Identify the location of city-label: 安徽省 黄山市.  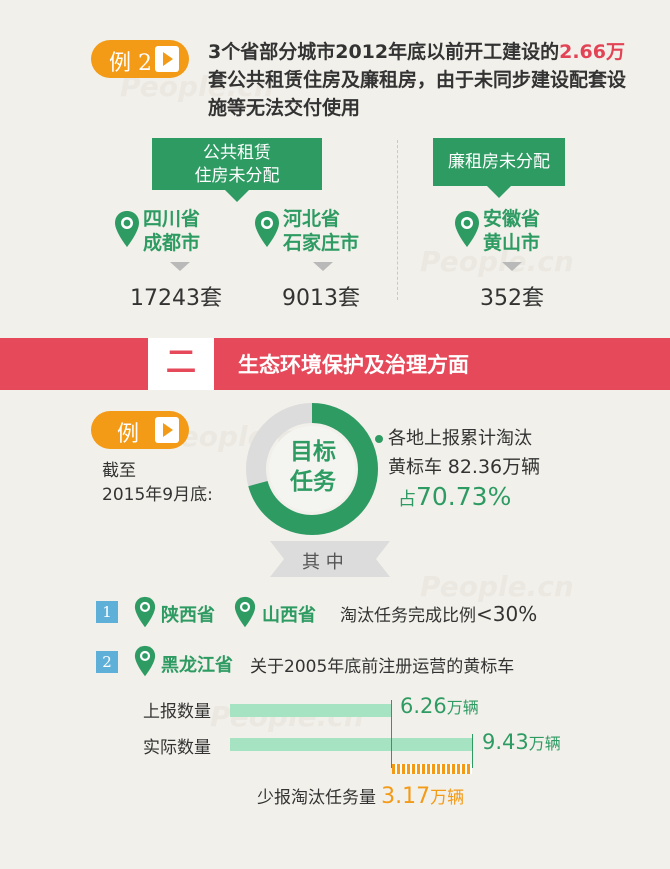
(511, 231).